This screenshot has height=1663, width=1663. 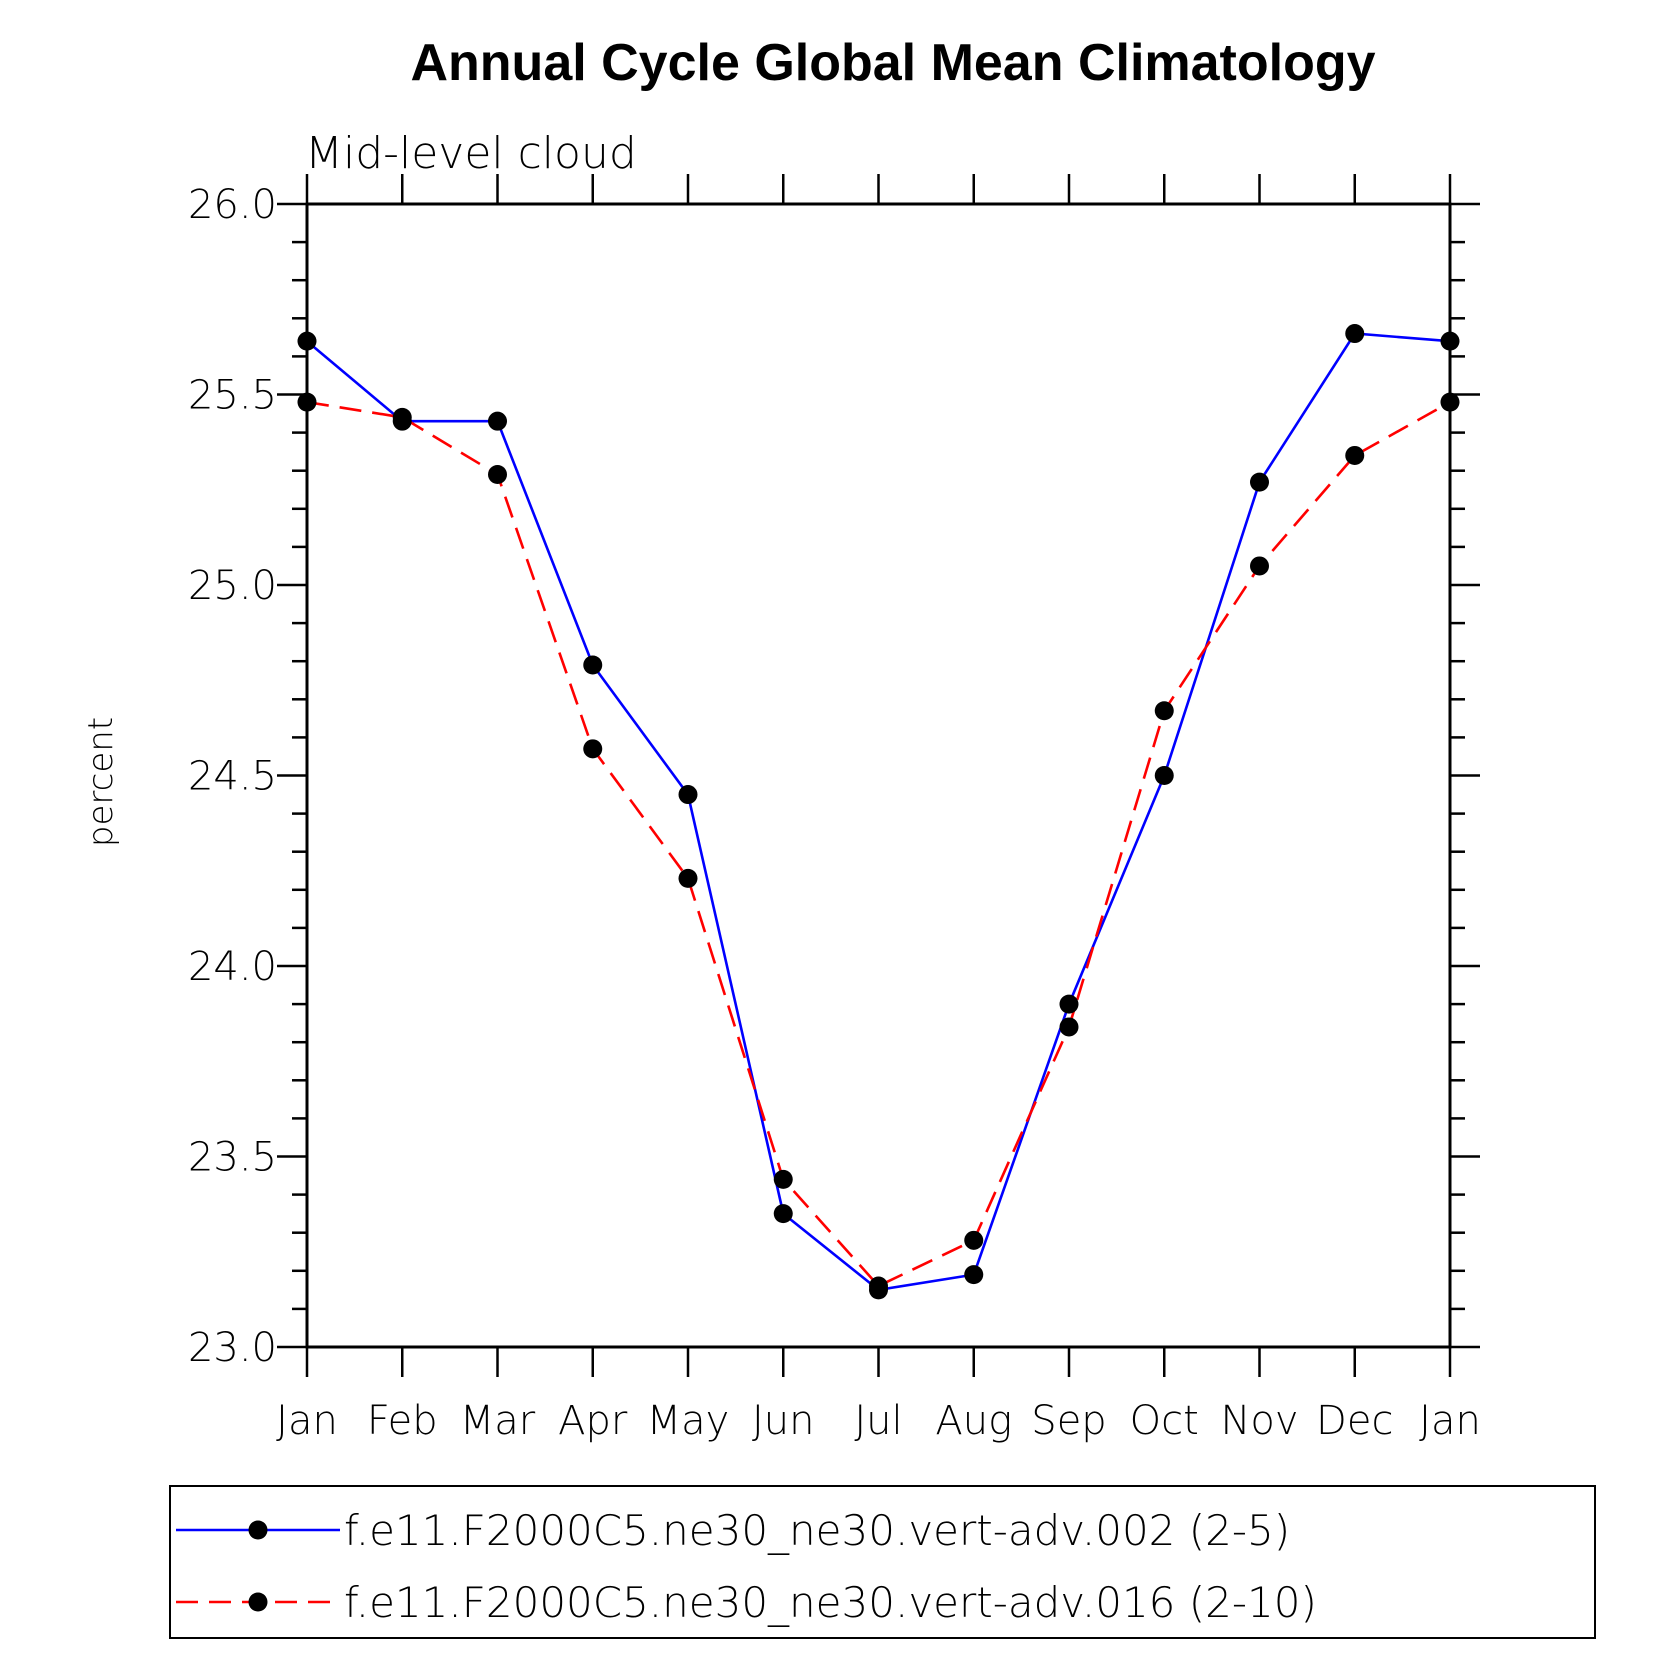 I want to click on x-tick-label: Aug, so click(x=973, y=1421).